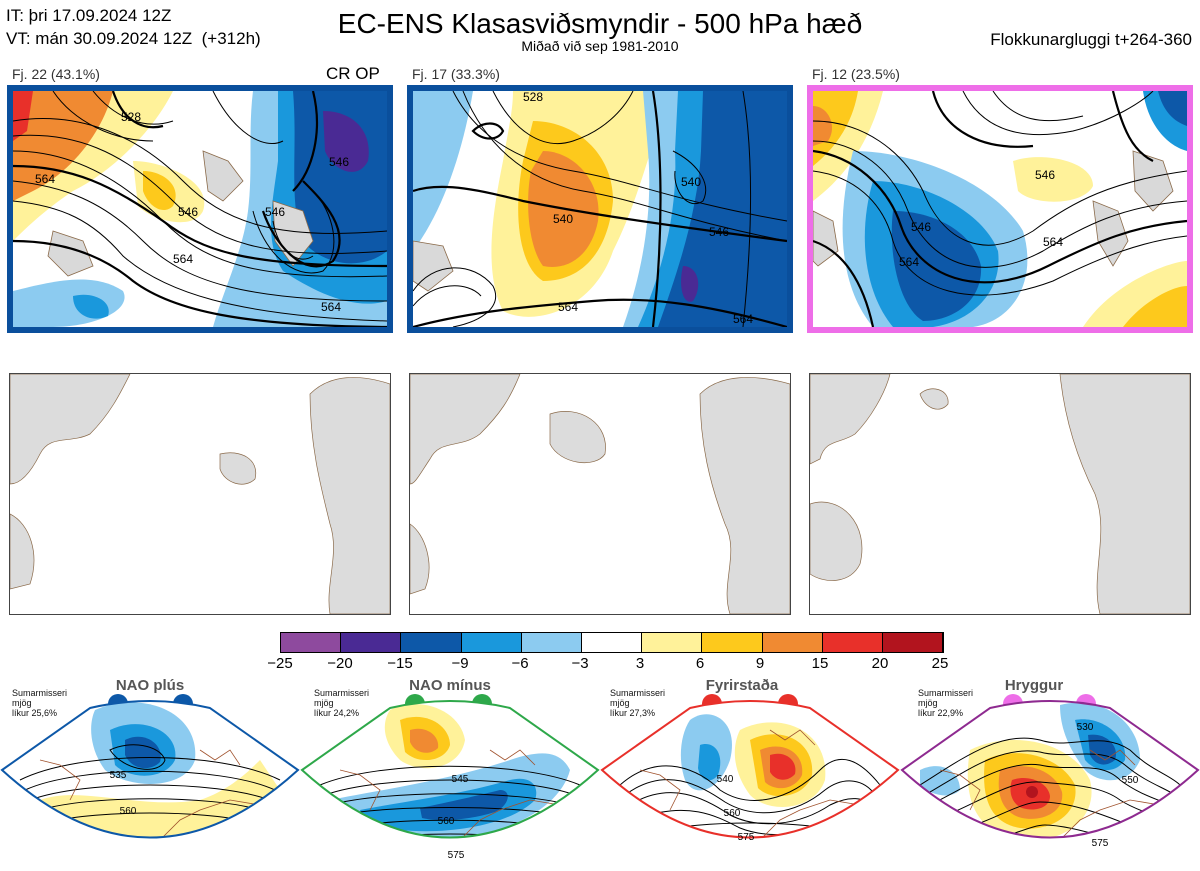  What do you see at coordinates (820, 663) in the screenshot?
I see `colorbar-tick: 15` at bounding box center [820, 663].